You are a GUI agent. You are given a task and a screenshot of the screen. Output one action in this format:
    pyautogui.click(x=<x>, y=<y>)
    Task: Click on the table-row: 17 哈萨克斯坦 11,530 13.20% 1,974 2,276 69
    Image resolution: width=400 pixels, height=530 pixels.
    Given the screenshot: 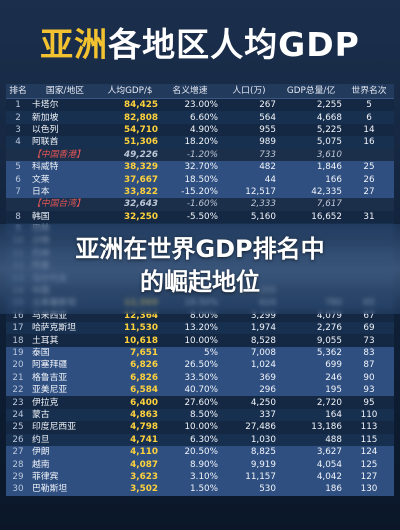 What is the action you would take?
    pyautogui.click(x=200, y=328)
    